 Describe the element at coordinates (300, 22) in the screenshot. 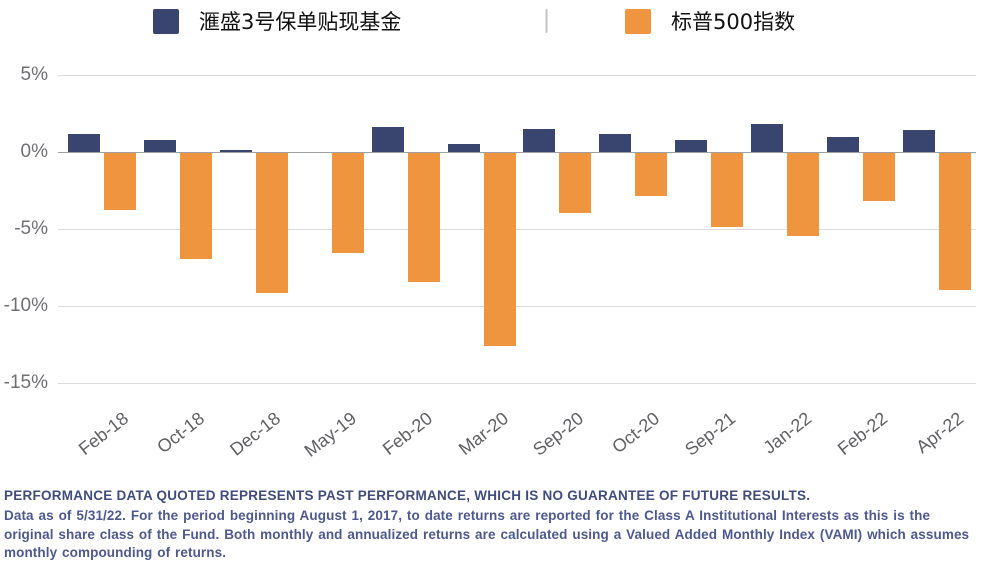

I see `legend-label-fund: 滙盛3号保单贴现基金` at that location.